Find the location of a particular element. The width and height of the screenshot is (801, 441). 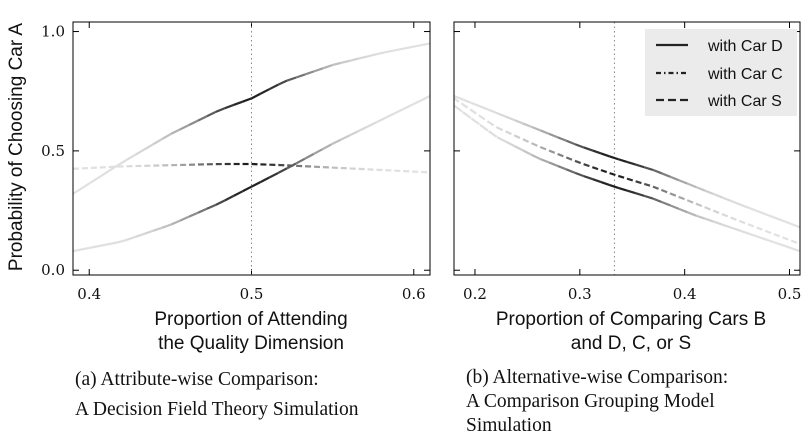

legend-entry-car-c: with Car C is located at coordinates (745, 74).